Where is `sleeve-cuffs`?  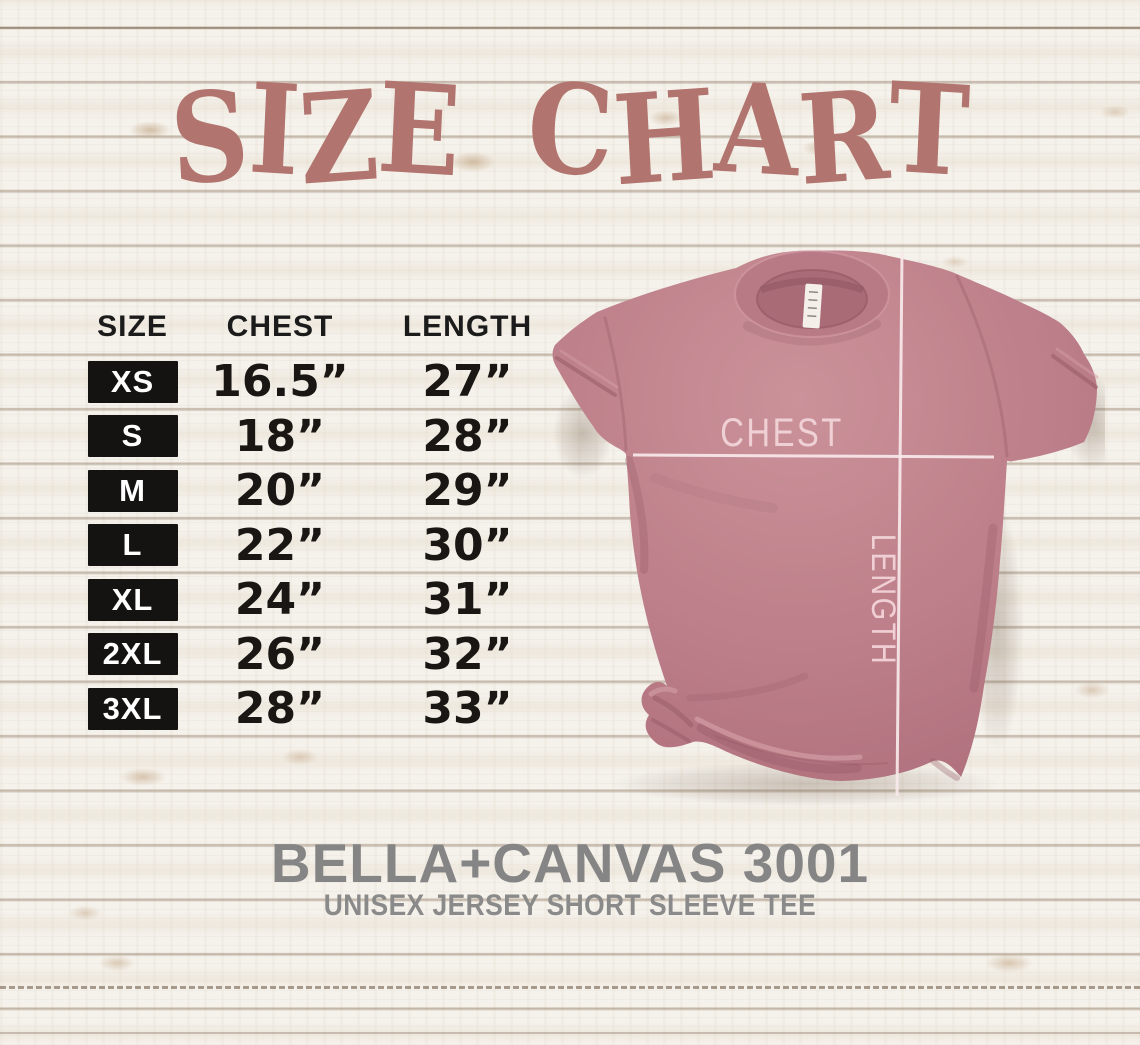 sleeve-cuffs is located at coordinates (827, 372).